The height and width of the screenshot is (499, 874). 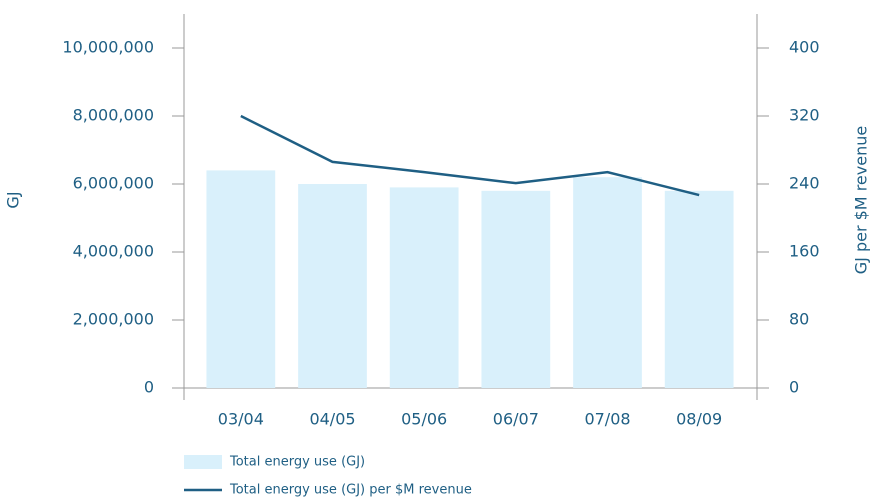 I want to click on x-tick-label: 08/09, so click(x=699, y=419).